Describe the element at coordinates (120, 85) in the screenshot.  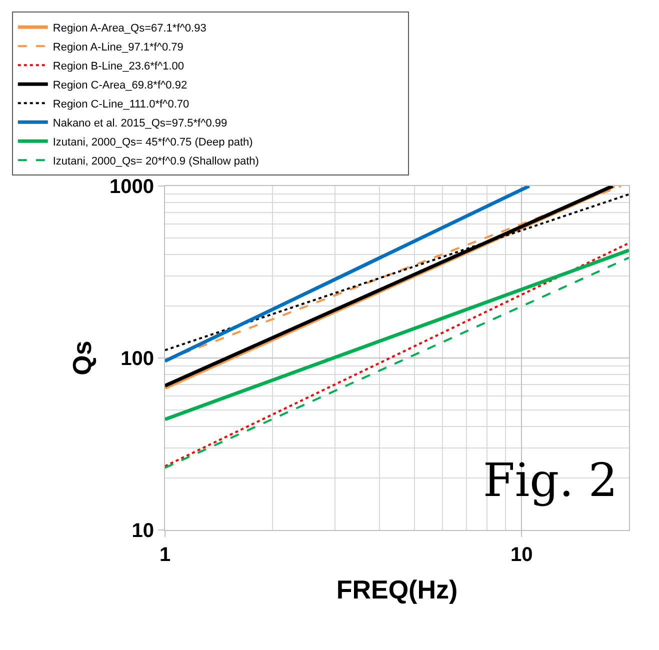
I see `legend-label: Region C-Area_69.8*f^0.92` at that location.